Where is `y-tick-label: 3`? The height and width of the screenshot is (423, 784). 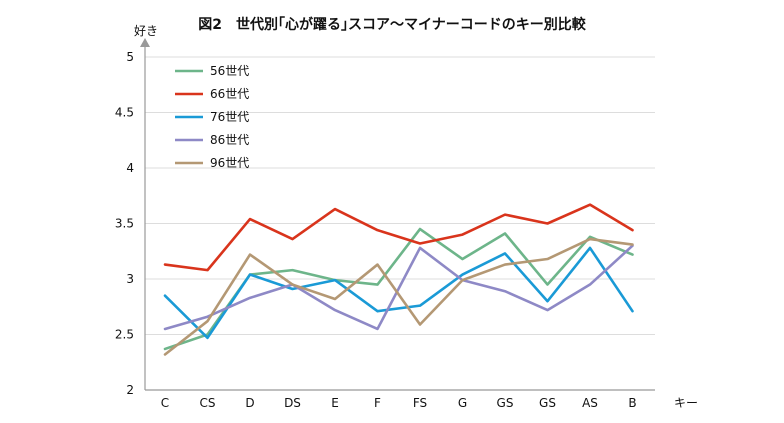
y-tick-label: 3 is located at coordinates (130, 279).